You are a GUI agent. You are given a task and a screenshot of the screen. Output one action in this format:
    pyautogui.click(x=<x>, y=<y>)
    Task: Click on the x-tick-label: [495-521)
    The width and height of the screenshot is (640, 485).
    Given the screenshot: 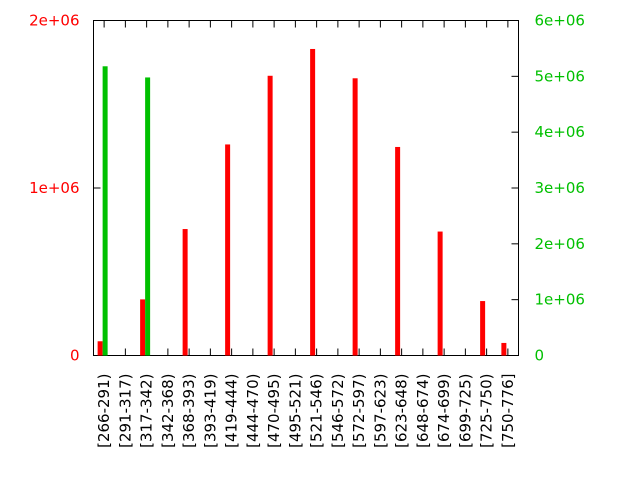 What is the action you would take?
    pyautogui.click(x=295, y=411)
    